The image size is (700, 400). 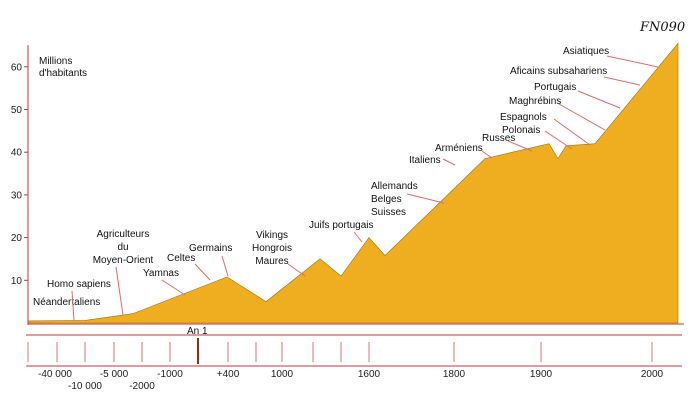 I want to click on annotation-9-line-0: Italiens, so click(x=425, y=160).